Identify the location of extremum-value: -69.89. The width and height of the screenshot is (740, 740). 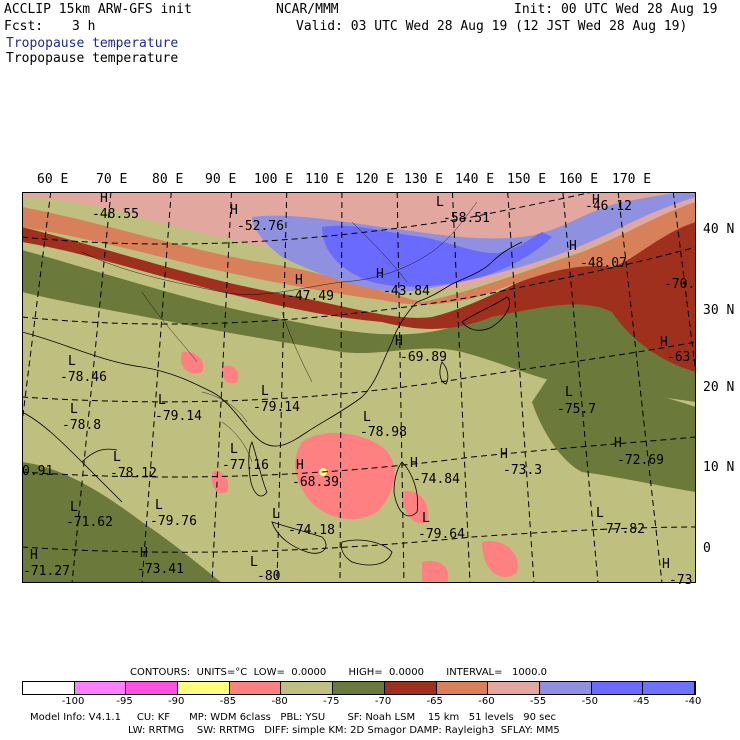
(423, 357).